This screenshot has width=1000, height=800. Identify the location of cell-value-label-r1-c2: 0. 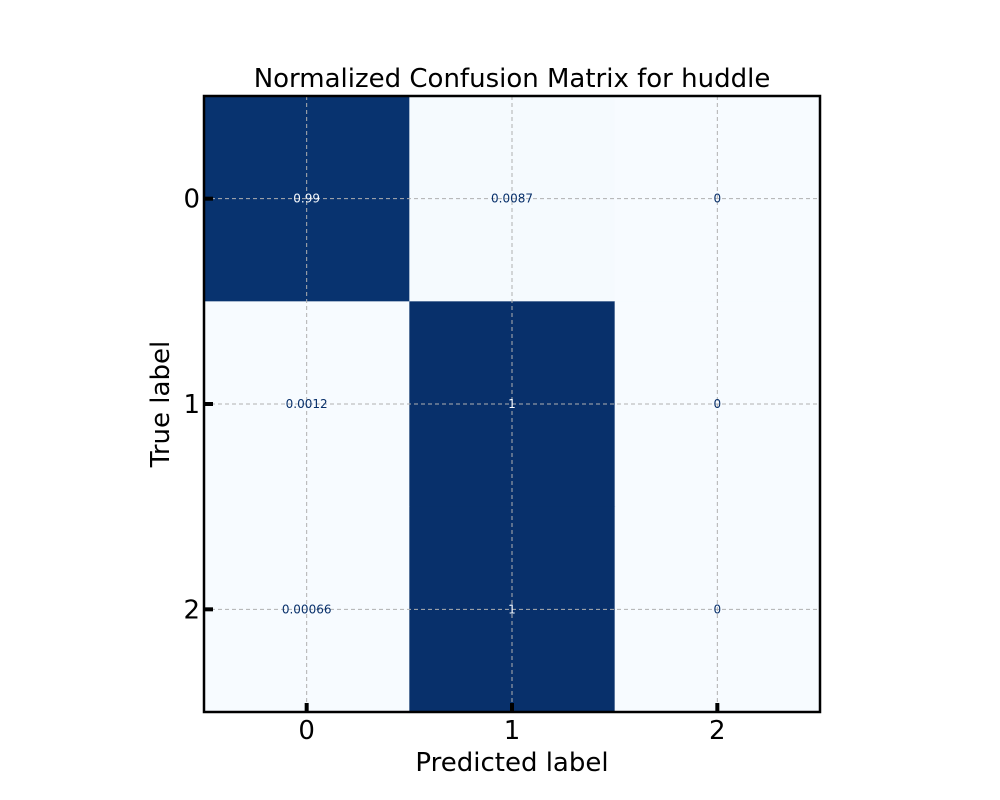
(718, 404).